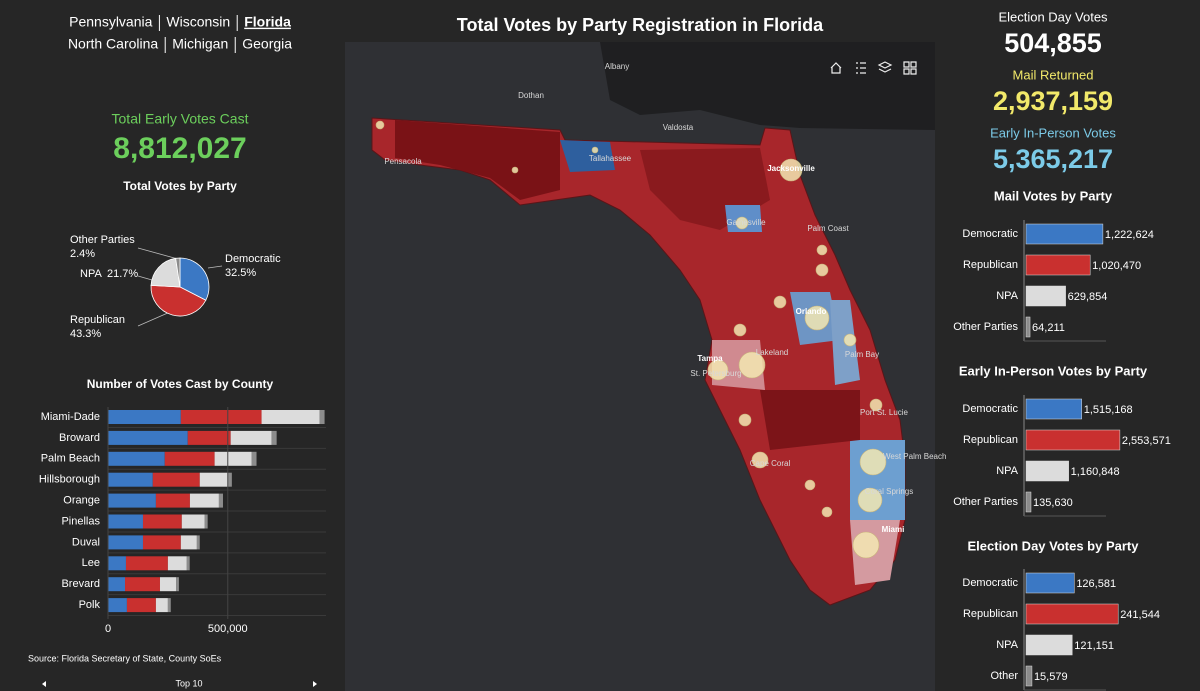  Describe the element at coordinates (893, 529) in the screenshot. I see `map-place: Miami` at that location.